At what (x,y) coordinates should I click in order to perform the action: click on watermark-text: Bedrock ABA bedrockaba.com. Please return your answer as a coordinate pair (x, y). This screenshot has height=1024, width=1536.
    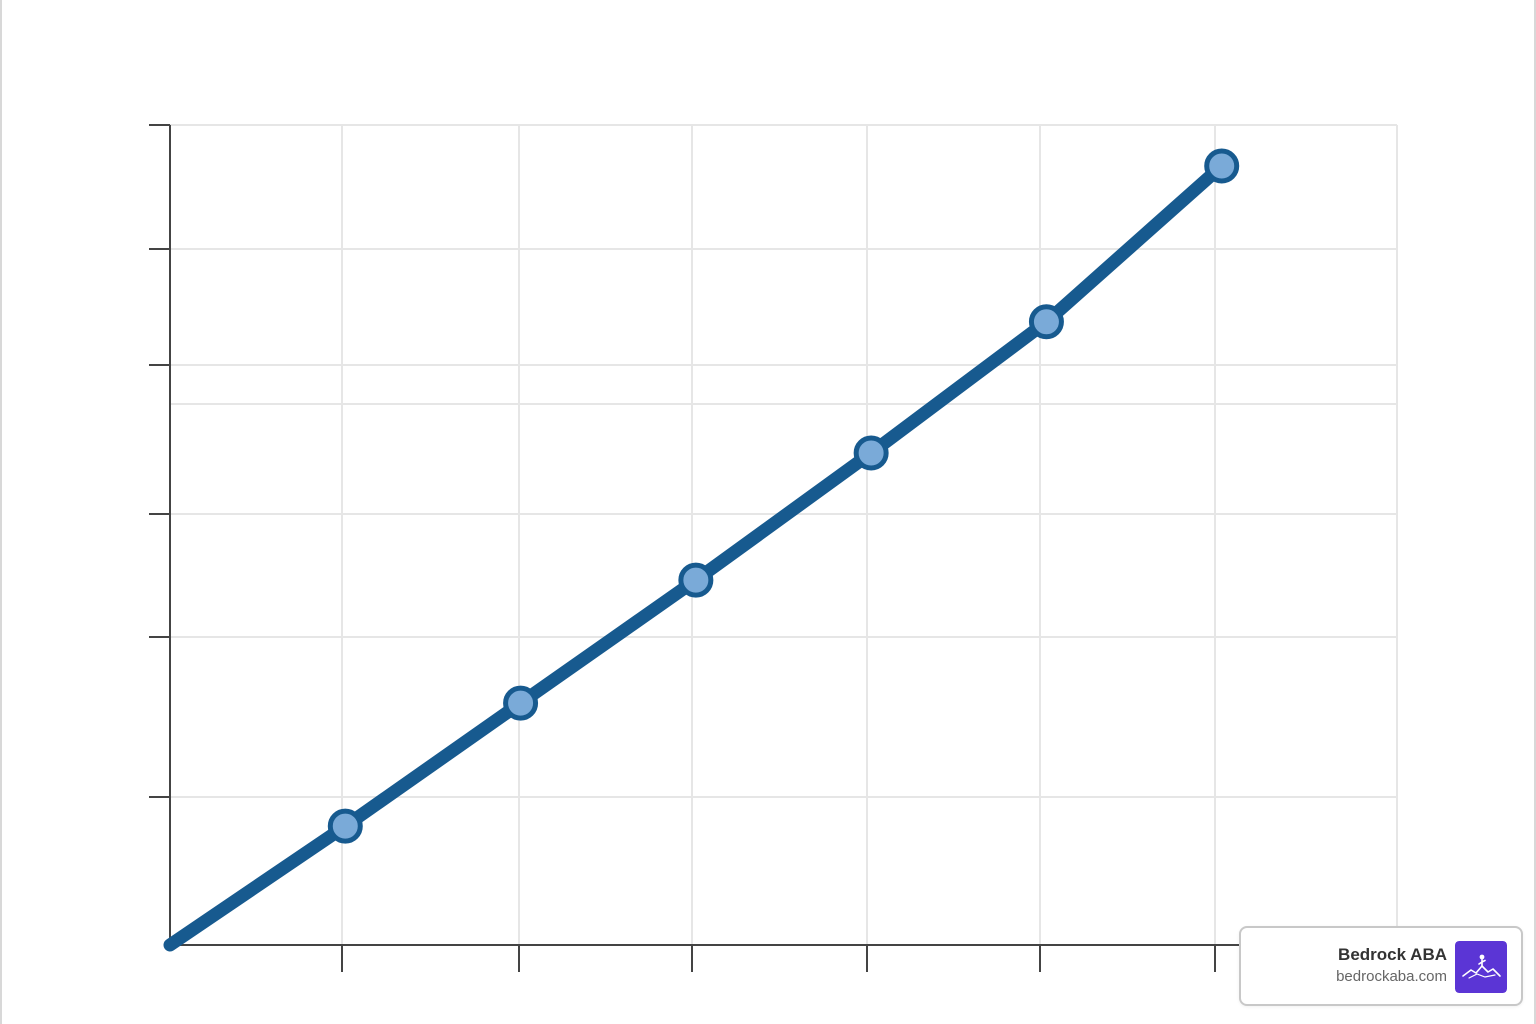
    Looking at the image, I should click on (1391, 966).